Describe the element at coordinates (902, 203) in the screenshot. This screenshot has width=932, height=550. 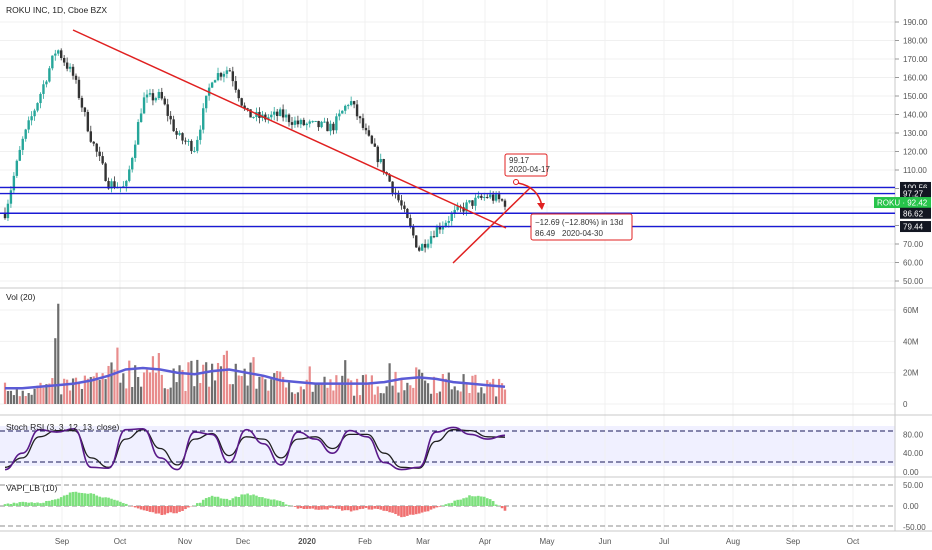
I see `current-price-label: ROKU · 92.42` at that location.